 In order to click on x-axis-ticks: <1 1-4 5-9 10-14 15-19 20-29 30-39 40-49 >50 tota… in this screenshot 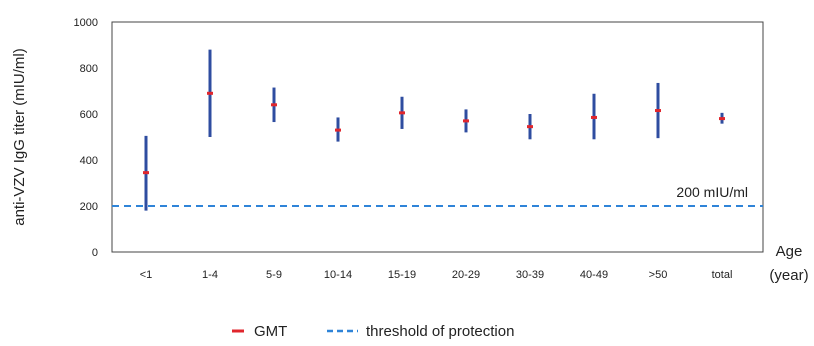, I will do `click(436, 275)`.